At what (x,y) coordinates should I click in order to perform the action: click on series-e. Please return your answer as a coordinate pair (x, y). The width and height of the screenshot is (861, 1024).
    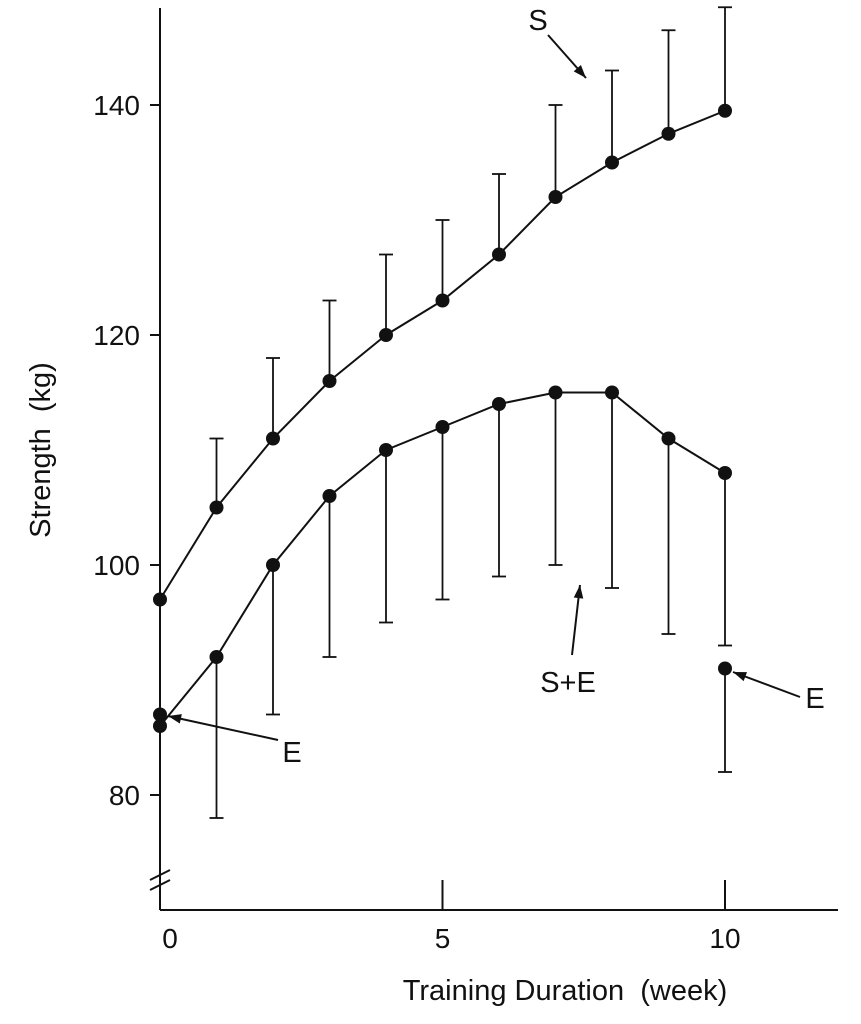
    Looking at the image, I should click on (442, 717).